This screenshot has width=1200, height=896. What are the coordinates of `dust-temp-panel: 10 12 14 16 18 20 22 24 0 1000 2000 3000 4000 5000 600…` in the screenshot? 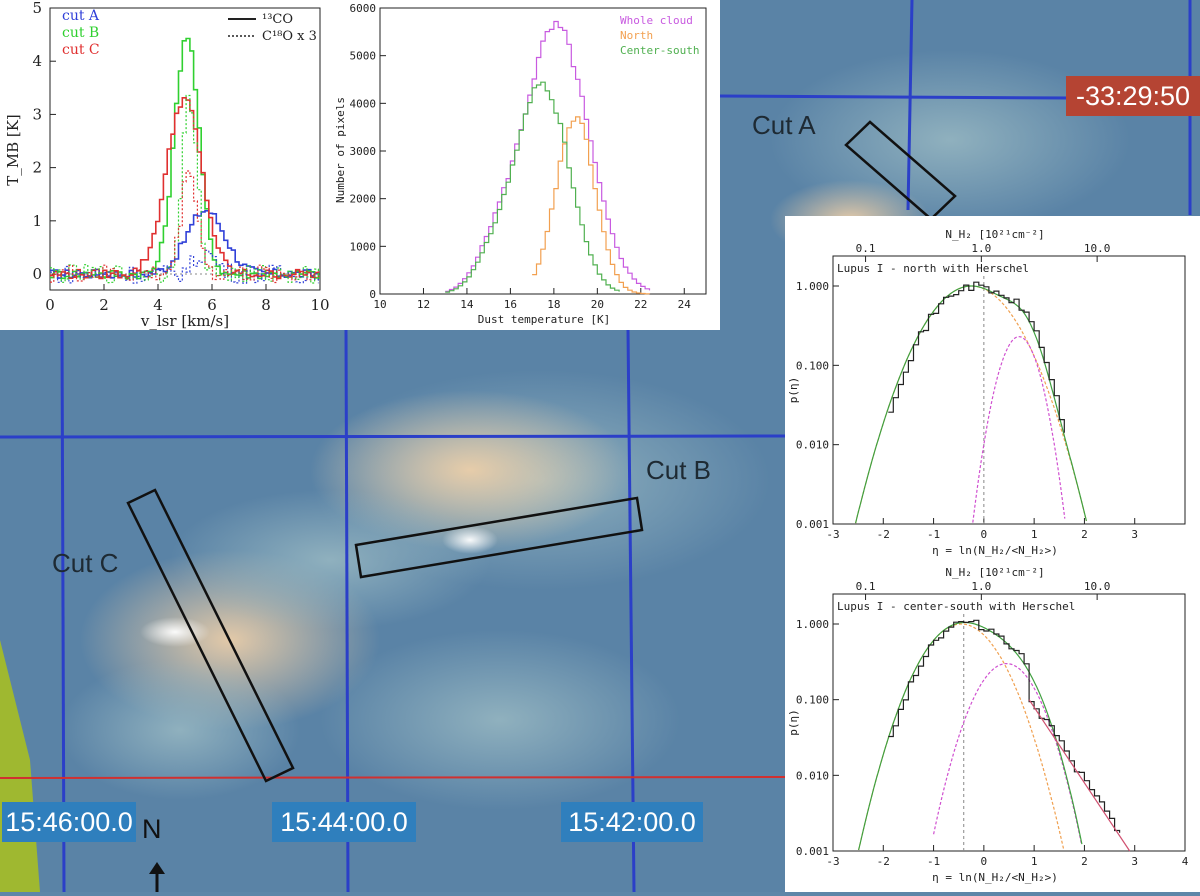 It's located at (527, 165).